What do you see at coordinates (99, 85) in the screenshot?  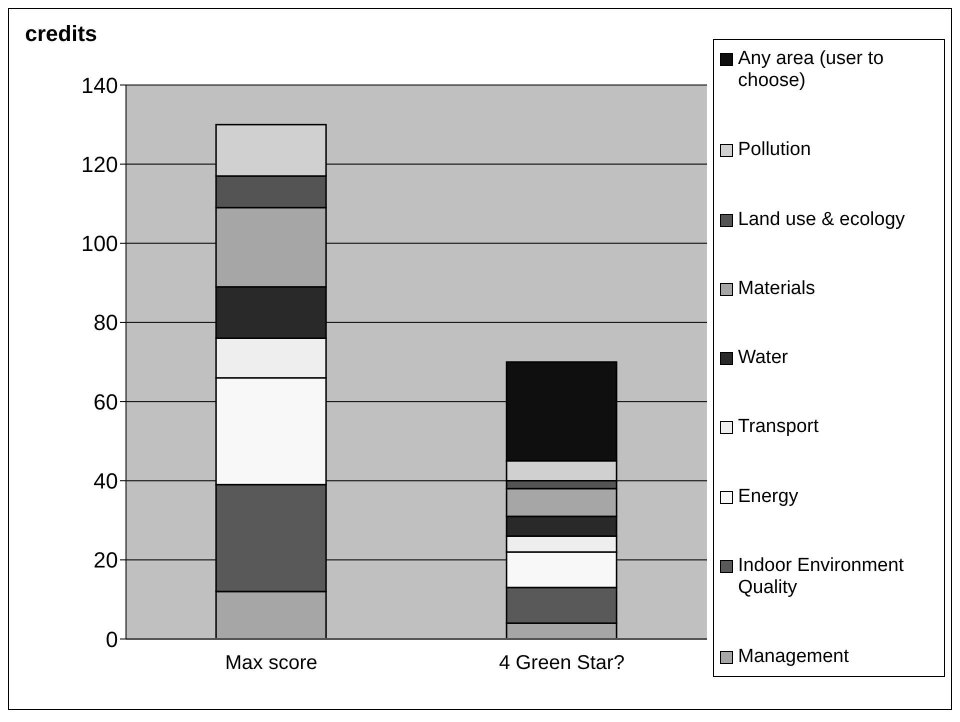 I see `y-tick-label: 140` at bounding box center [99, 85].